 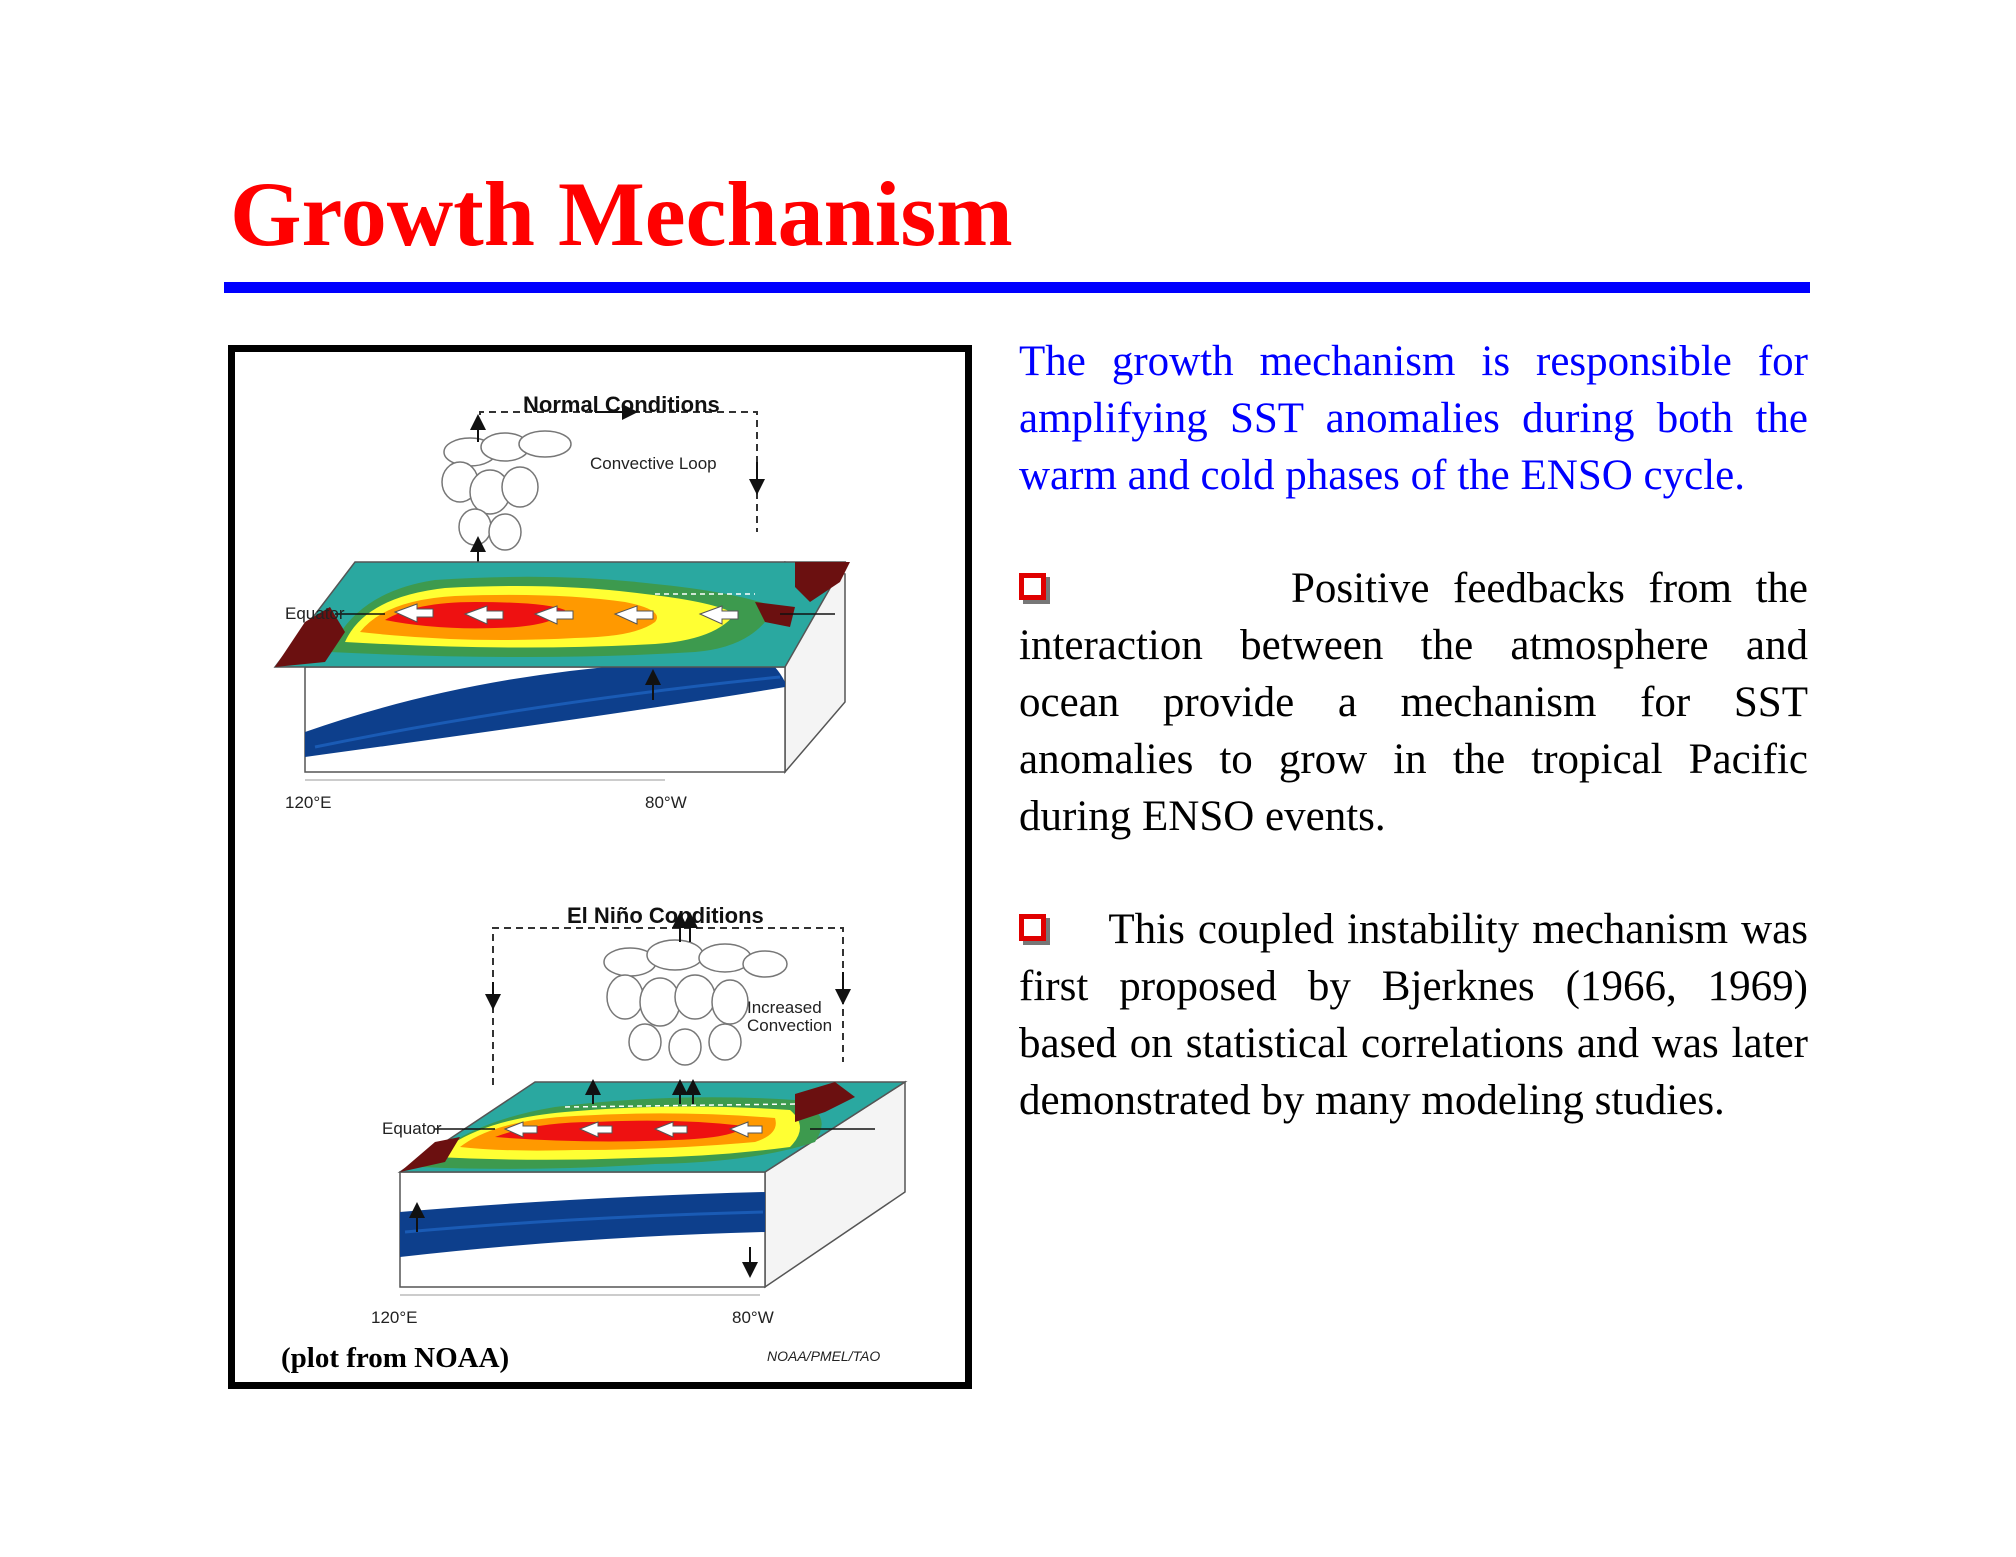 I want to click on convection-cloud, so click(x=506, y=490).